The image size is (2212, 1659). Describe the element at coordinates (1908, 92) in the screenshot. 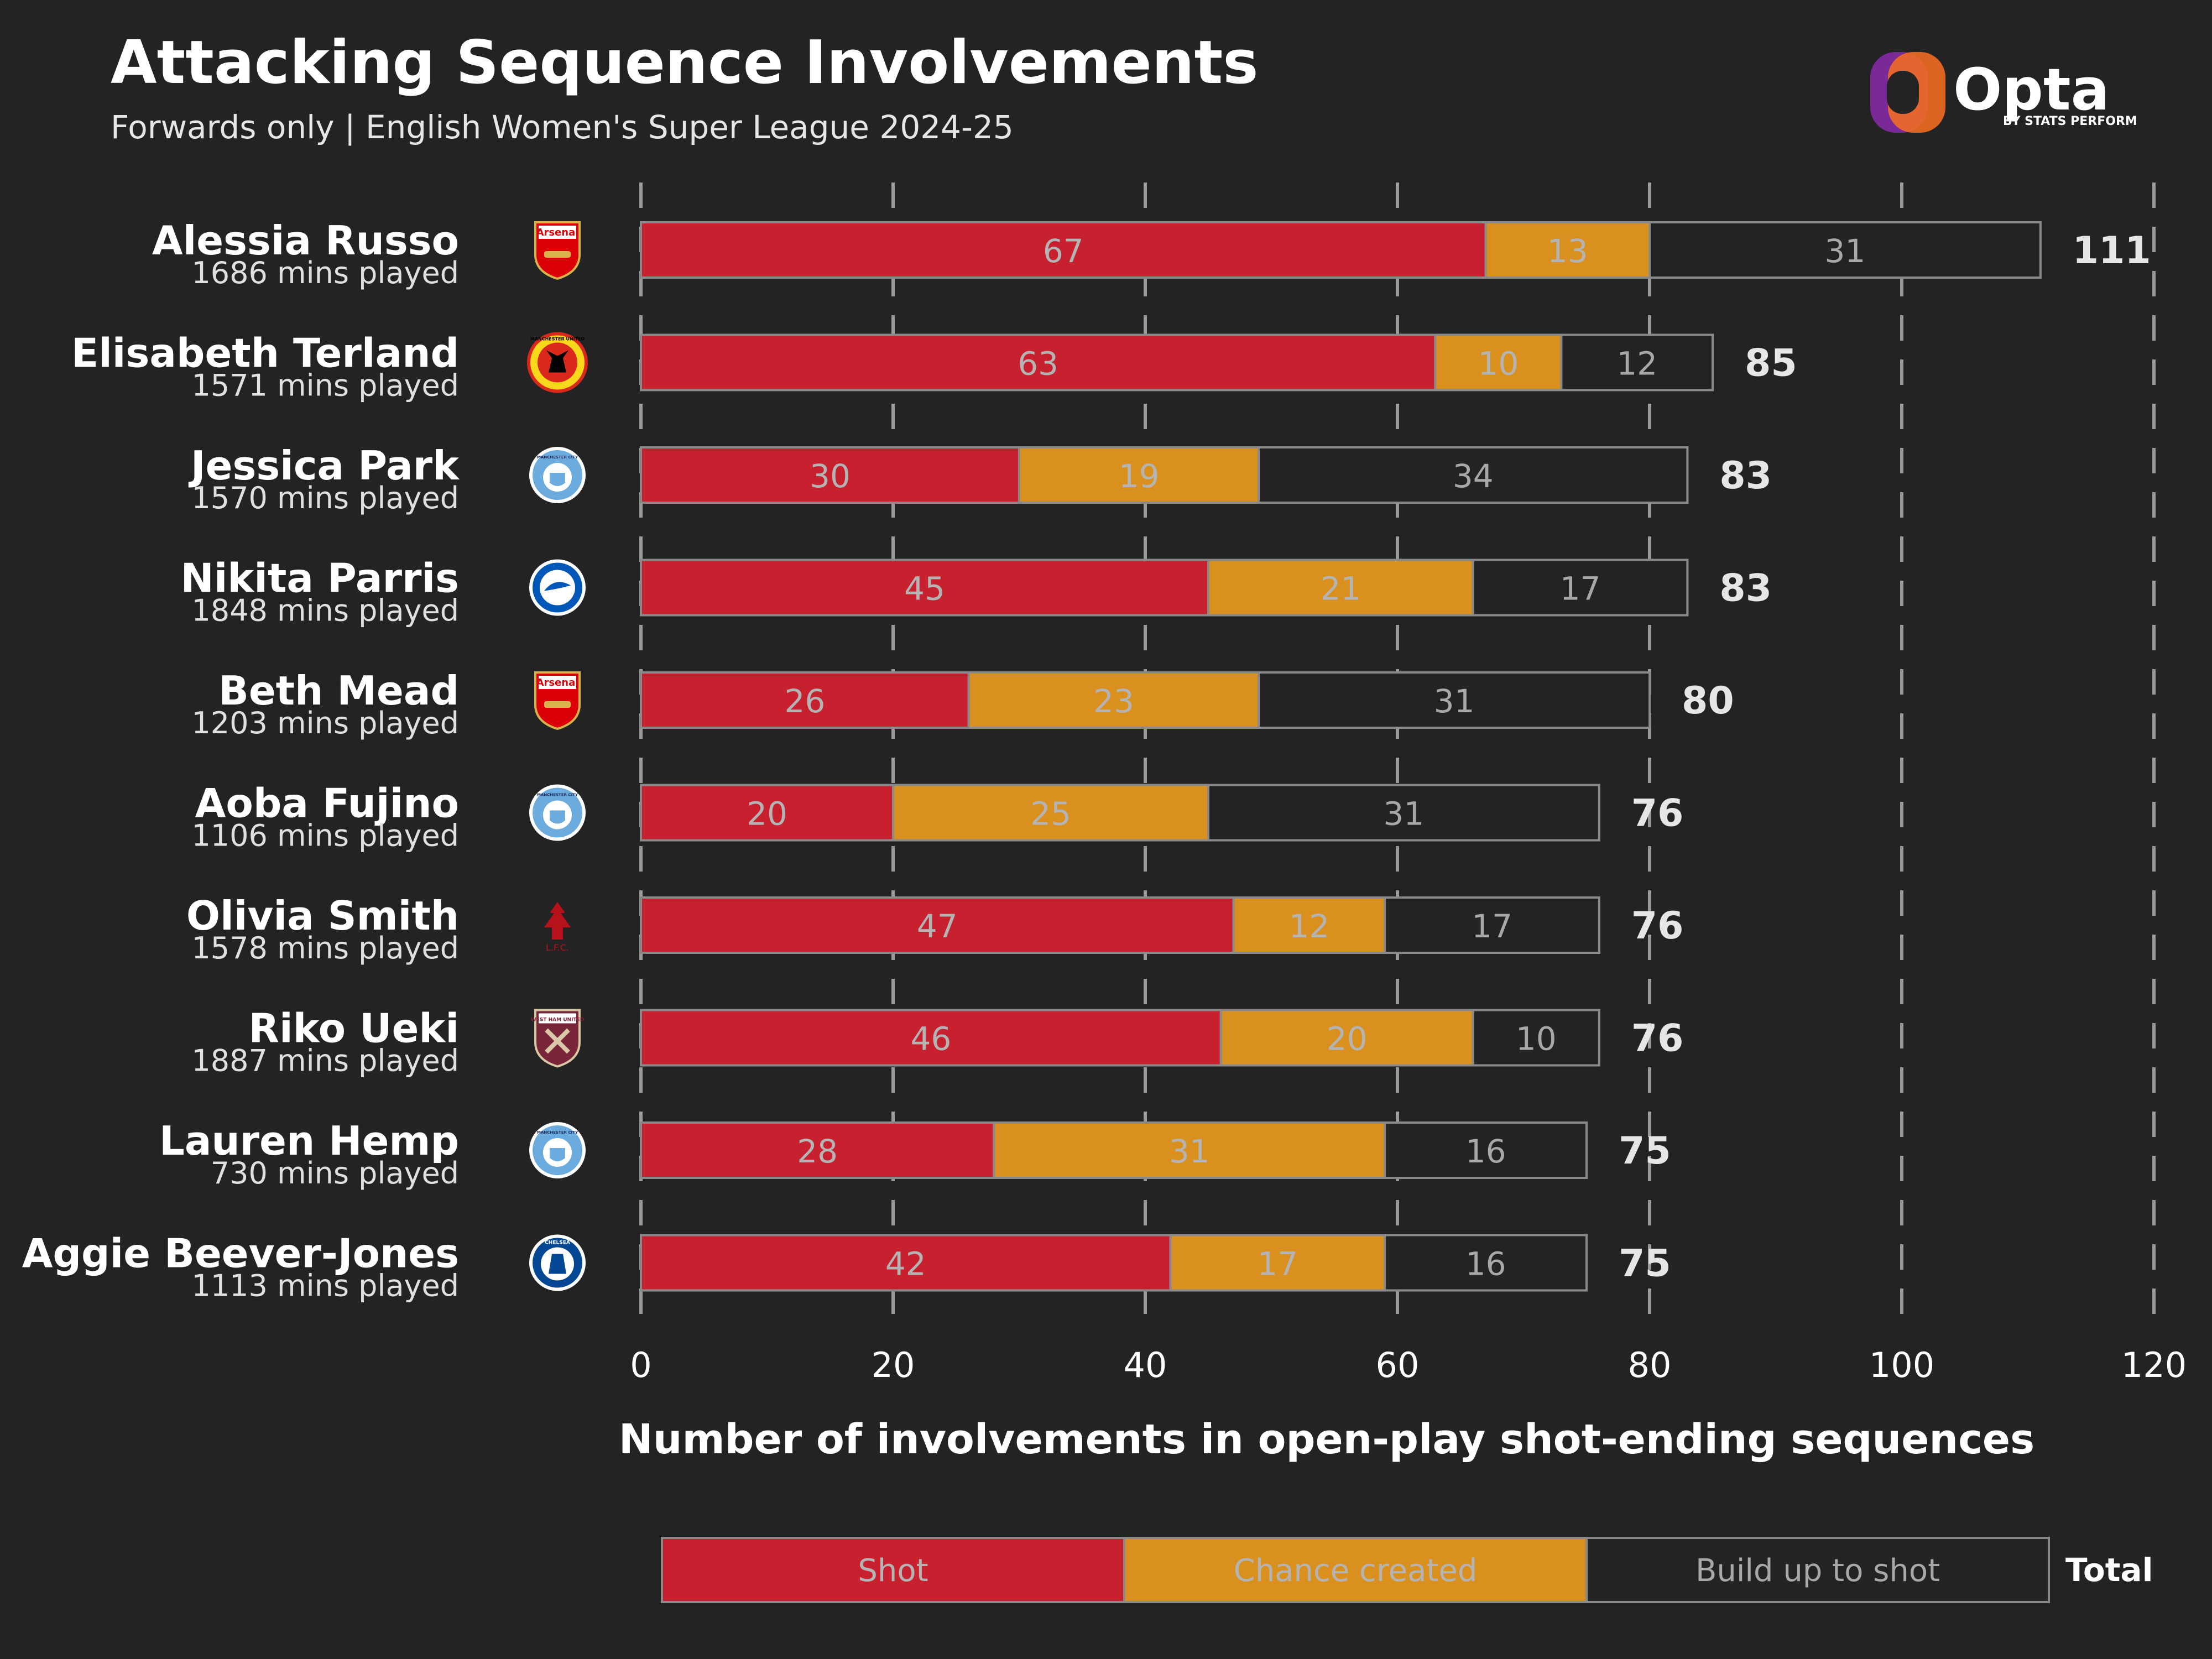

I see `opta-logo-icon` at that location.